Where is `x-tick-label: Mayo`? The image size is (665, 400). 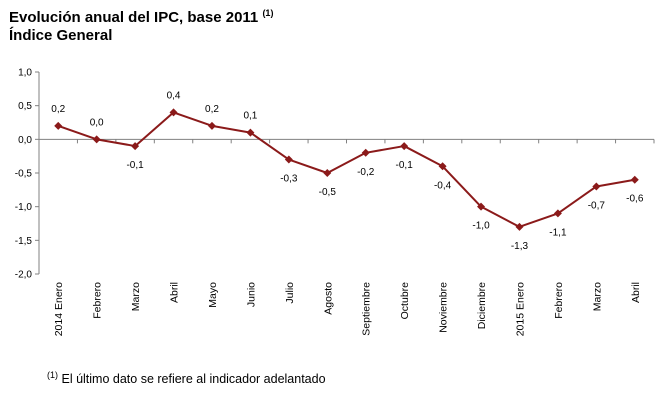
x-tick-label: Mayo is located at coordinates (213, 295).